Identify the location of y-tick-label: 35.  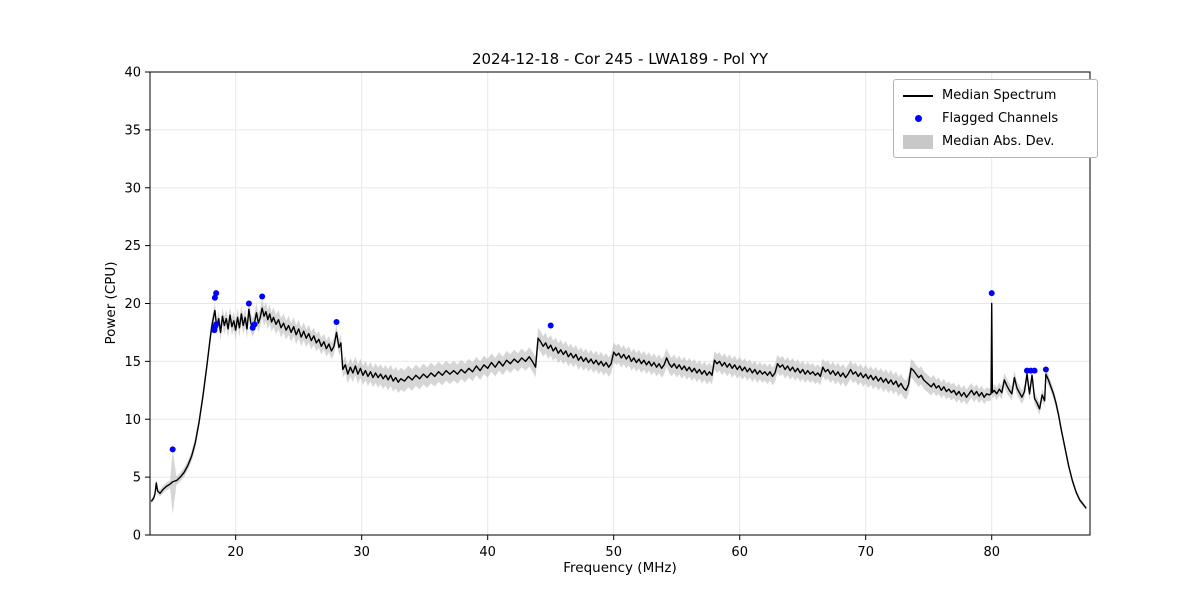
(132, 130).